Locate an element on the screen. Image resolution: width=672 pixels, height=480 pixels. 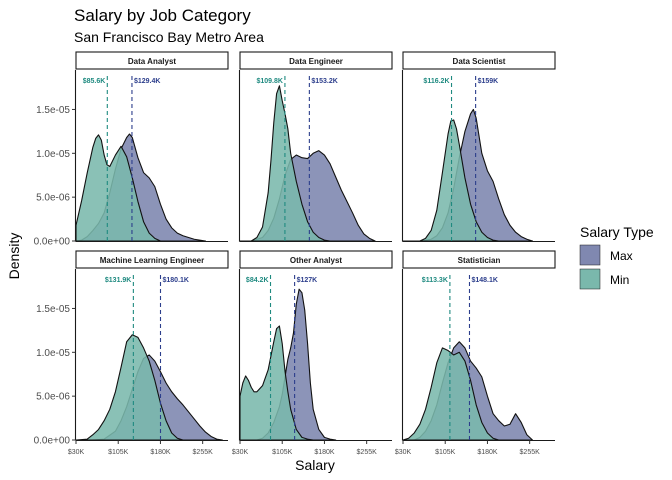
facet-label-data-scientist: Data Scientist is located at coordinates (479, 61).